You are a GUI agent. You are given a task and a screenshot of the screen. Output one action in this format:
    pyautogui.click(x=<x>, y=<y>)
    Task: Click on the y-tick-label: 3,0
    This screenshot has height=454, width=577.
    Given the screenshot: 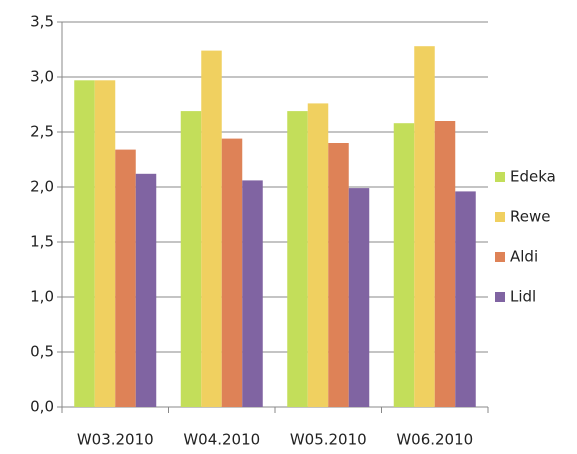 What is the action you would take?
    pyautogui.click(x=42, y=77)
    